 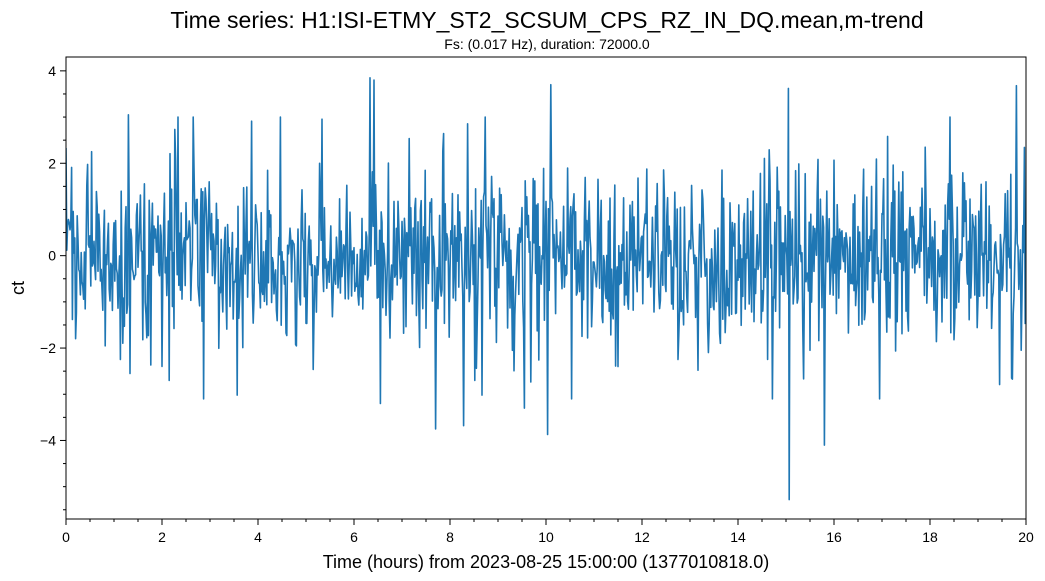 What do you see at coordinates (18, 288) in the screenshot?
I see `y-axis-label: ct` at bounding box center [18, 288].